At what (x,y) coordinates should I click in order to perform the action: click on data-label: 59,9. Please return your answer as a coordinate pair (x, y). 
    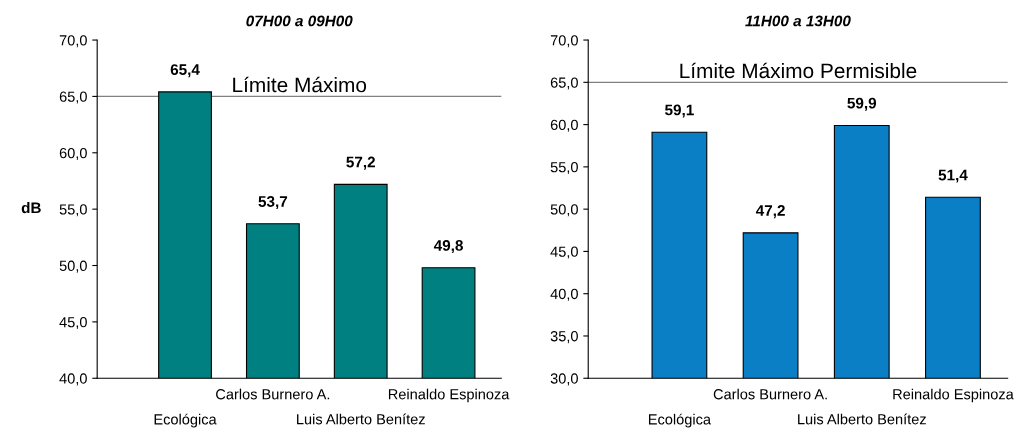
    Looking at the image, I should click on (862, 104).